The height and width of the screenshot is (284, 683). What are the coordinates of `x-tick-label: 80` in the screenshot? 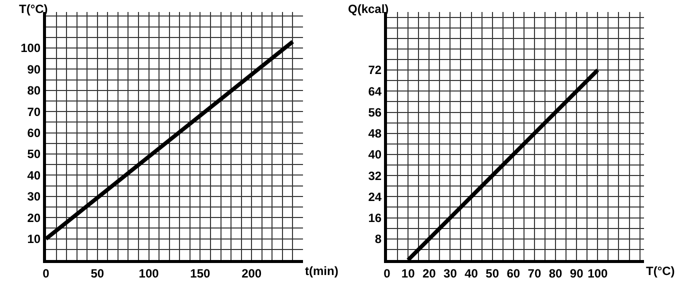 It's located at (555, 273).